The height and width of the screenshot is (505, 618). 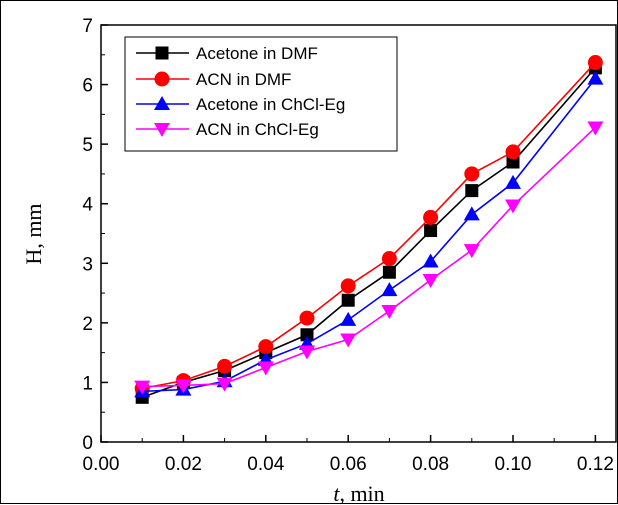 I want to click on y-tick-label: 1, so click(x=87, y=383).